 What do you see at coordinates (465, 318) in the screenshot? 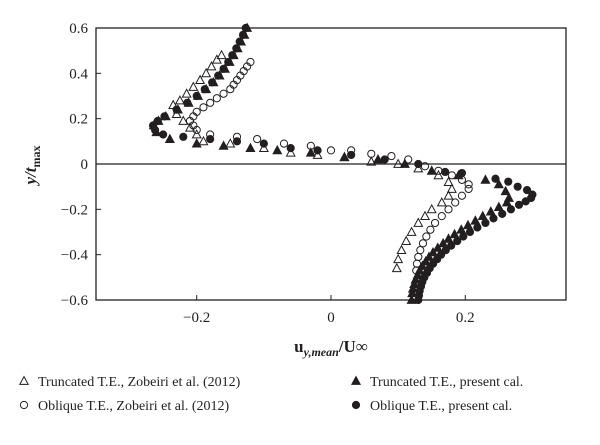
I see `x-tick-label: 0.2` at bounding box center [465, 318].